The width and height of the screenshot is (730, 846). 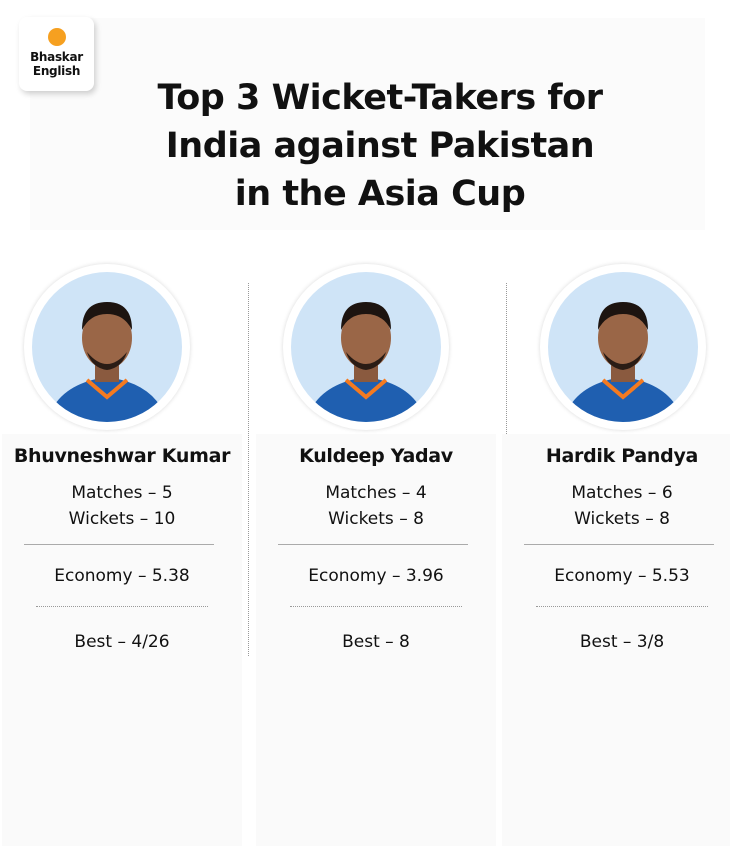 What do you see at coordinates (56, 71) in the screenshot?
I see `logo-line2: English` at bounding box center [56, 71].